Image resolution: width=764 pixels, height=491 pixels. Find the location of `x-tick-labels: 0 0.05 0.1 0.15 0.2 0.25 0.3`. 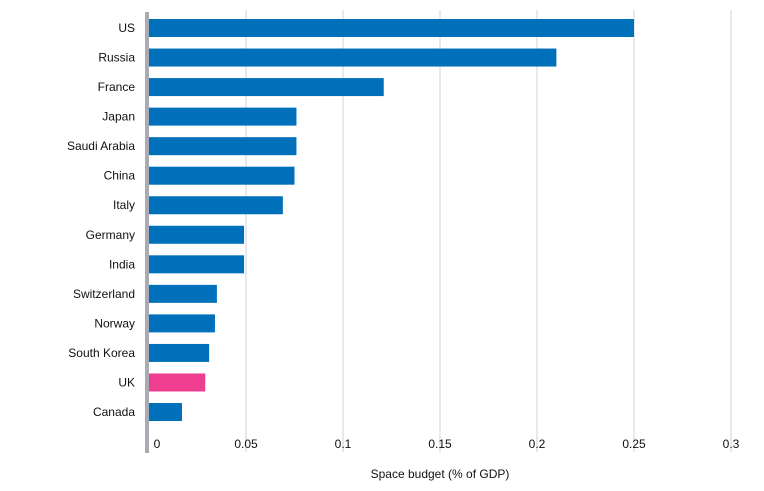

x-tick-labels: 0 0.05 0.1 0.15 0.2 0.25 0.3 is located at coordinates (447, 444).